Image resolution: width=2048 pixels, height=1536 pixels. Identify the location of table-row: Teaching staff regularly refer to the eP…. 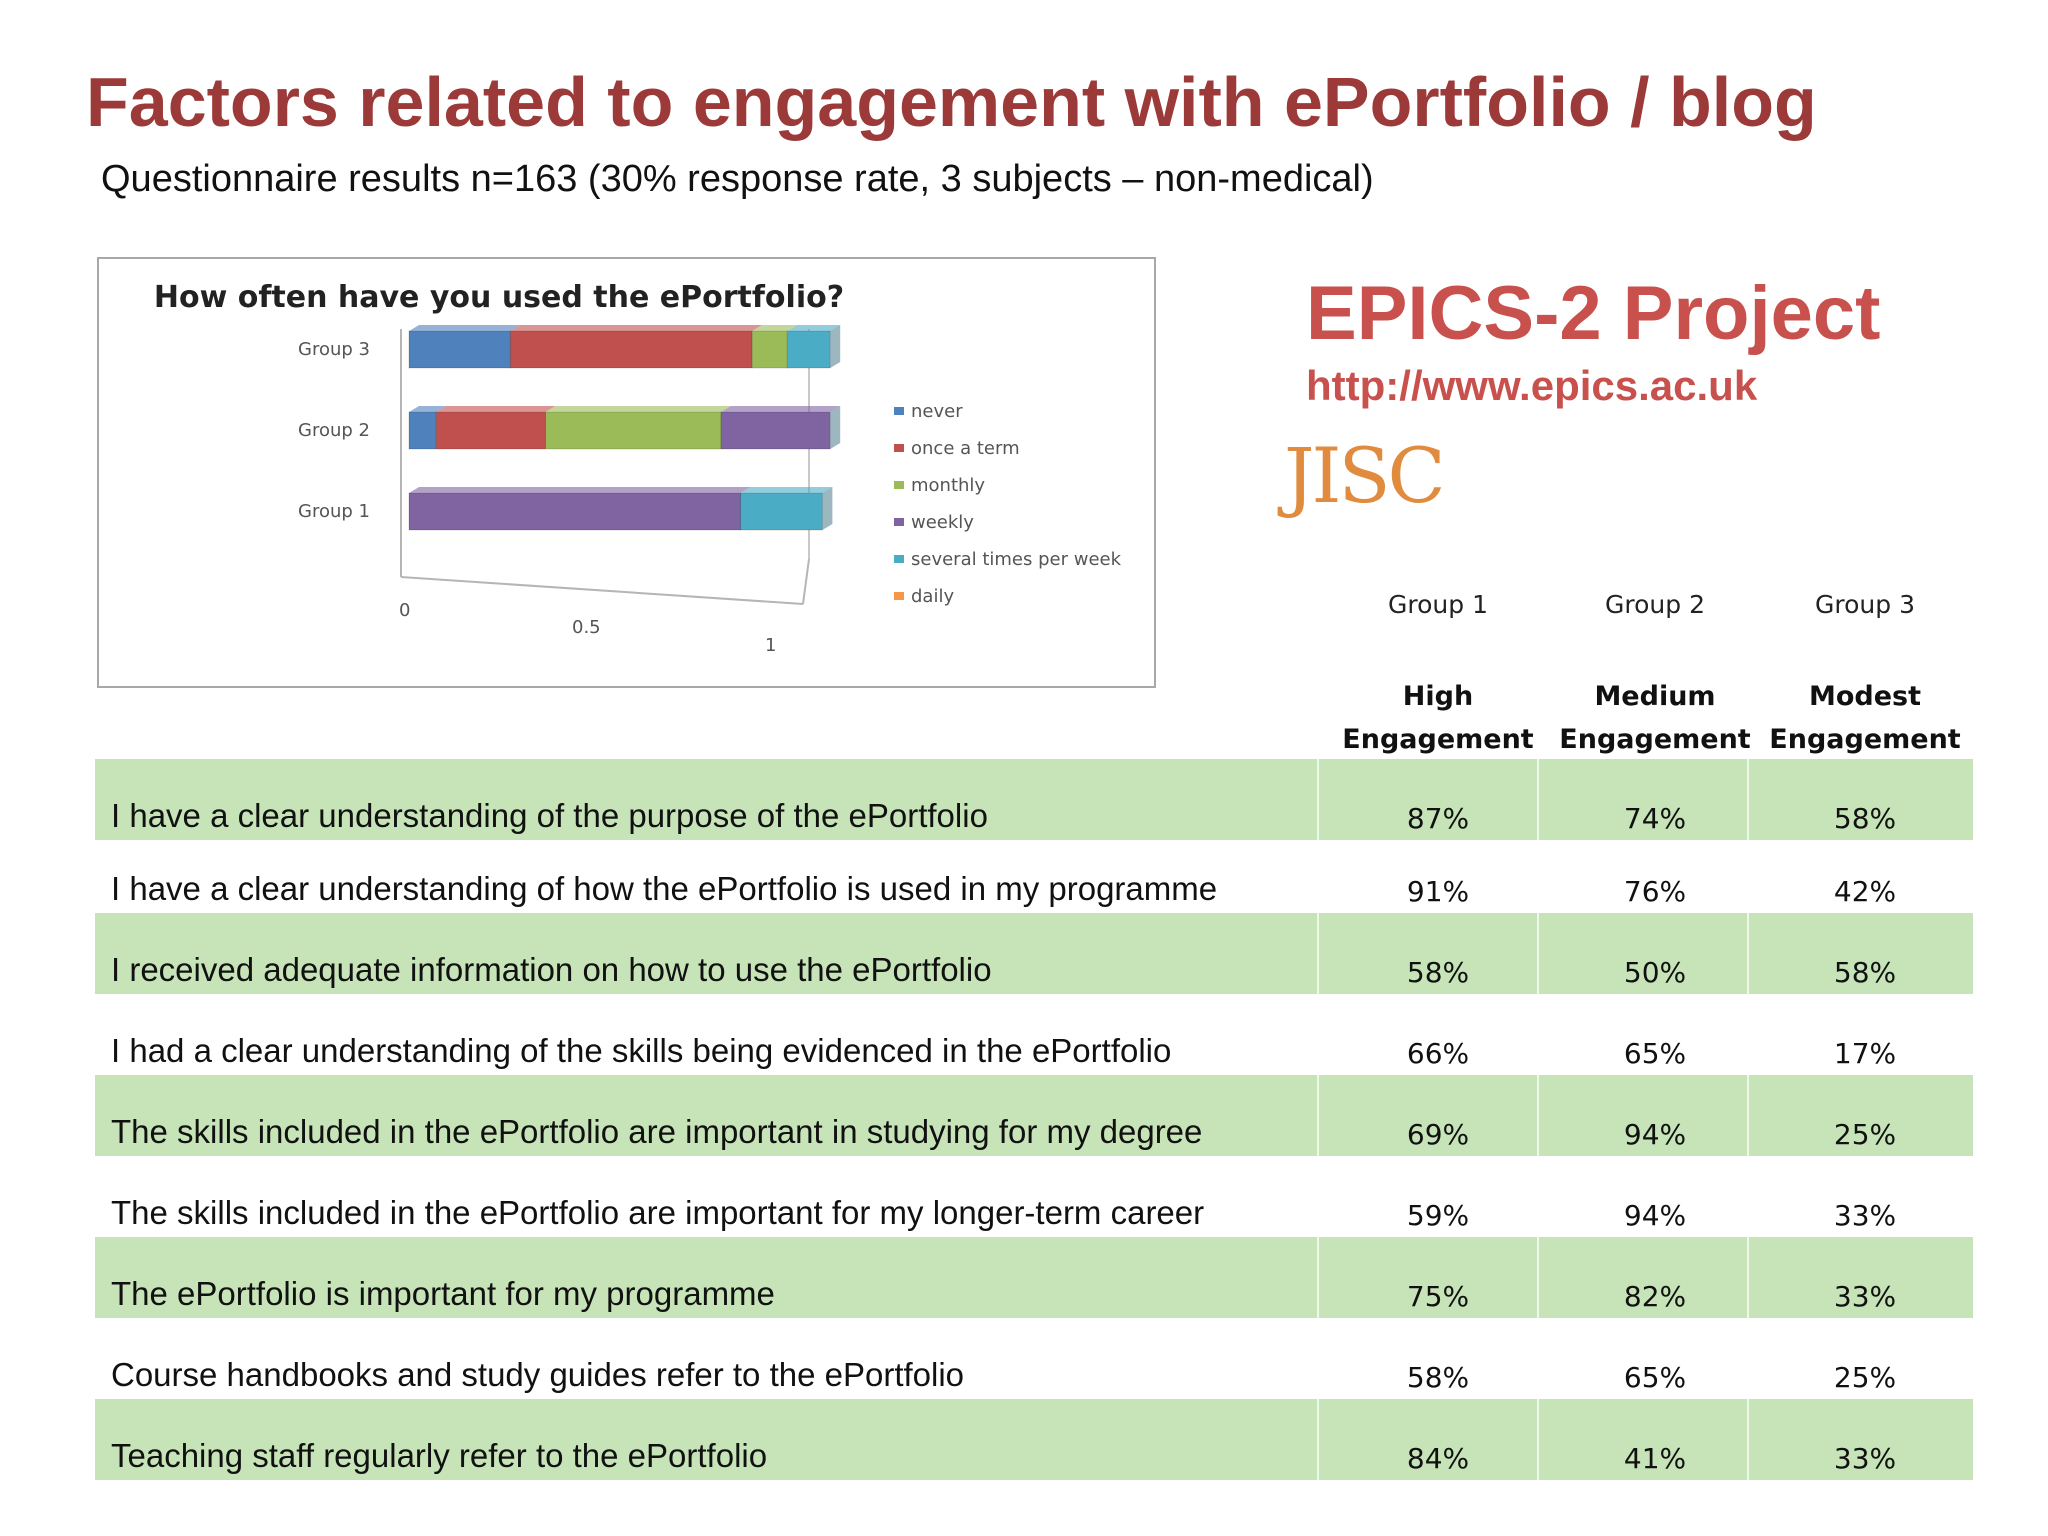
(1034, 1439).